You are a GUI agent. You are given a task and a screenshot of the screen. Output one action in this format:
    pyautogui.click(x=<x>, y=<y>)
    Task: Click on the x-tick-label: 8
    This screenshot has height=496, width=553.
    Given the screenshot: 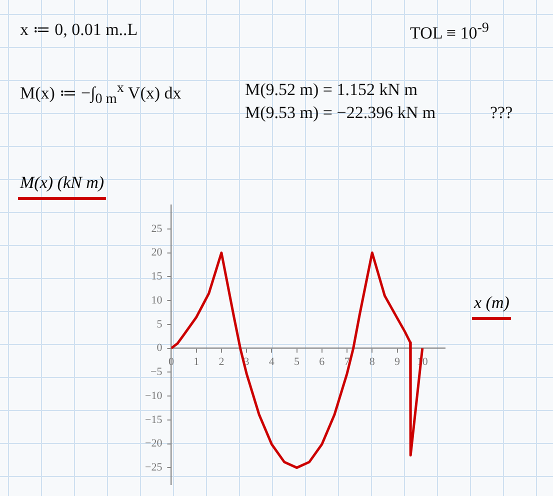 What is the action you would take?
    pyautogui.click(x=372, y=362)
    